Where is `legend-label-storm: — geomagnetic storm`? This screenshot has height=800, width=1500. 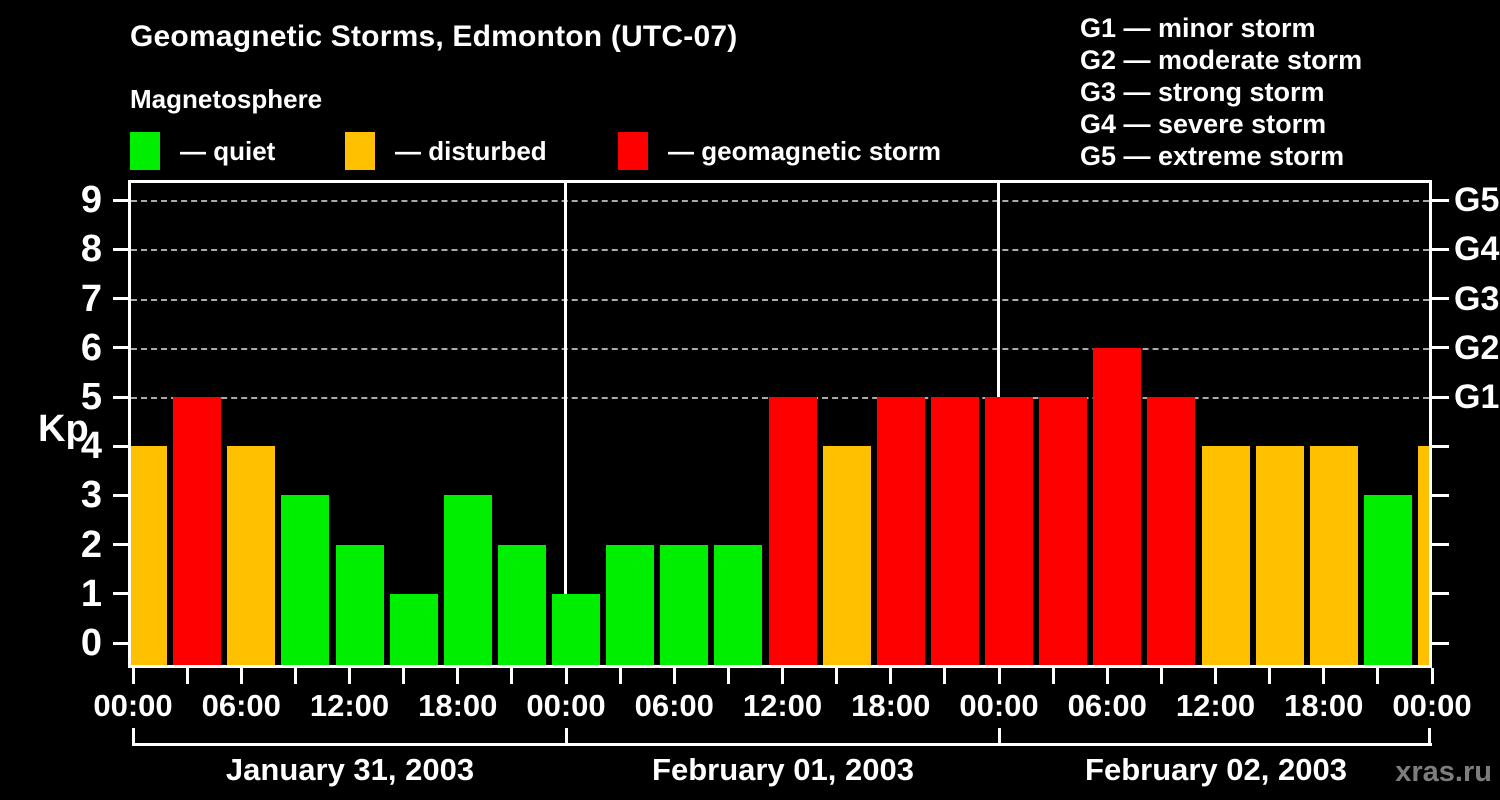
legend-label-storm: — geomagnetic storm is located at coordinates (805, 150).